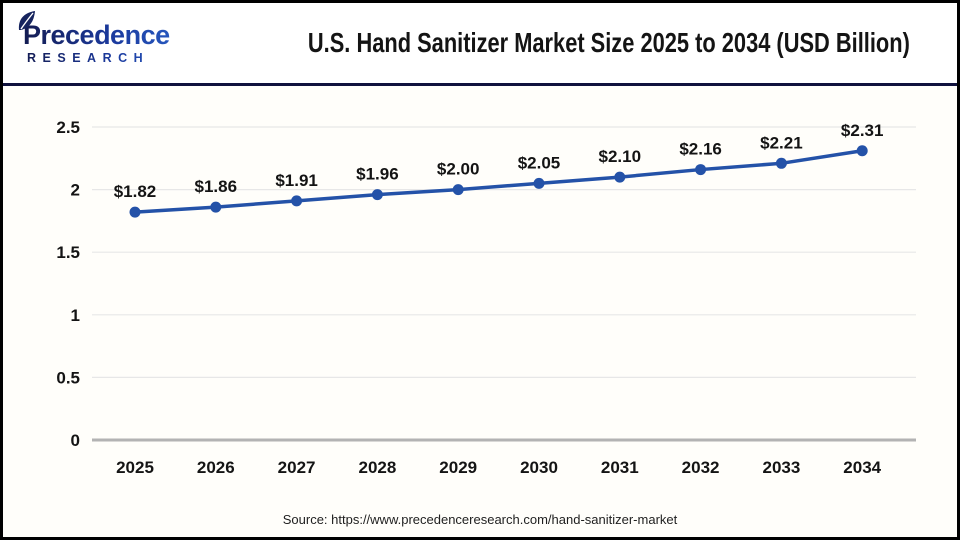 The width and height of the screenshot is (960, 540). What do you see at coordinates (498, 181) in the screenshot?
I see `series-line` at bounding box center [498, 181].